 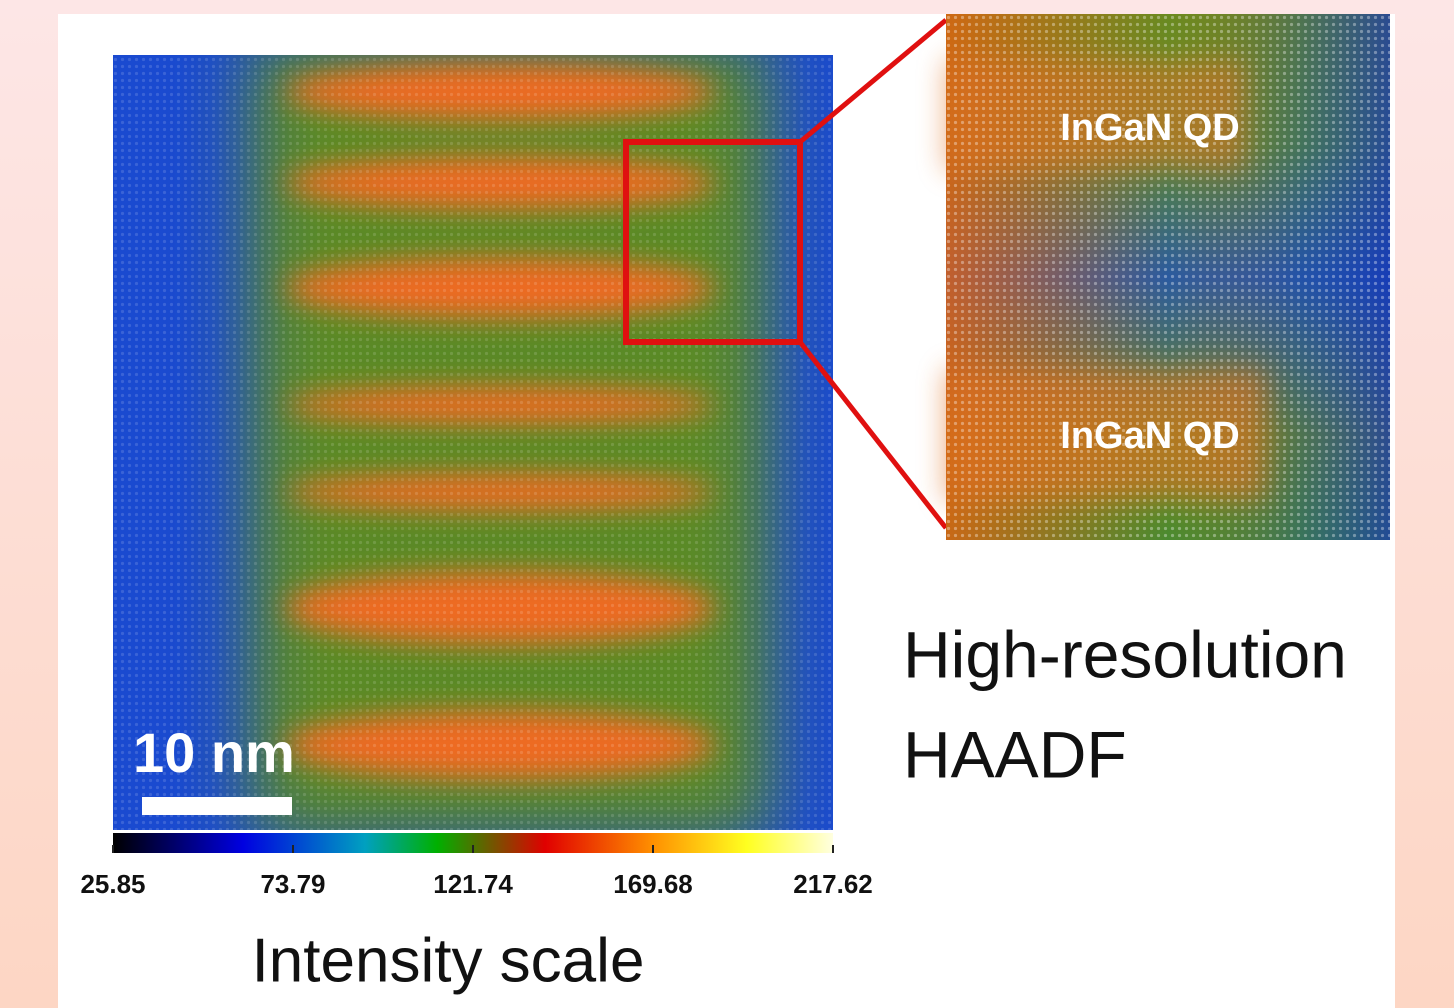 I want to click on colorbar-label: Intensity scale, so click(x=448, y=960).